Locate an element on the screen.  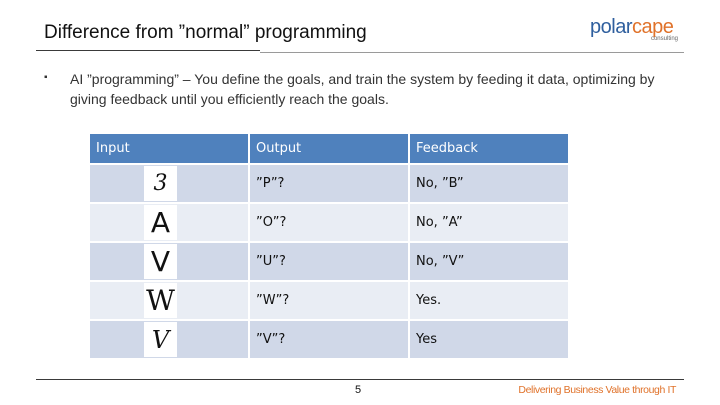
table-row: 3 ”P”? No, ”B” is located at coordinates (329, 183).